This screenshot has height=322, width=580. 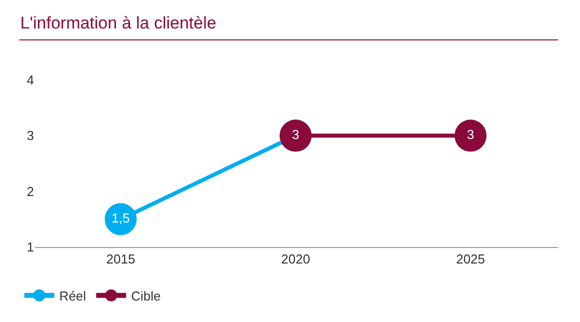 What do you see at coordinates (295, 259) in the screenshot?
I see `x-tick-label: 2020` at bounding box center [295, 259].